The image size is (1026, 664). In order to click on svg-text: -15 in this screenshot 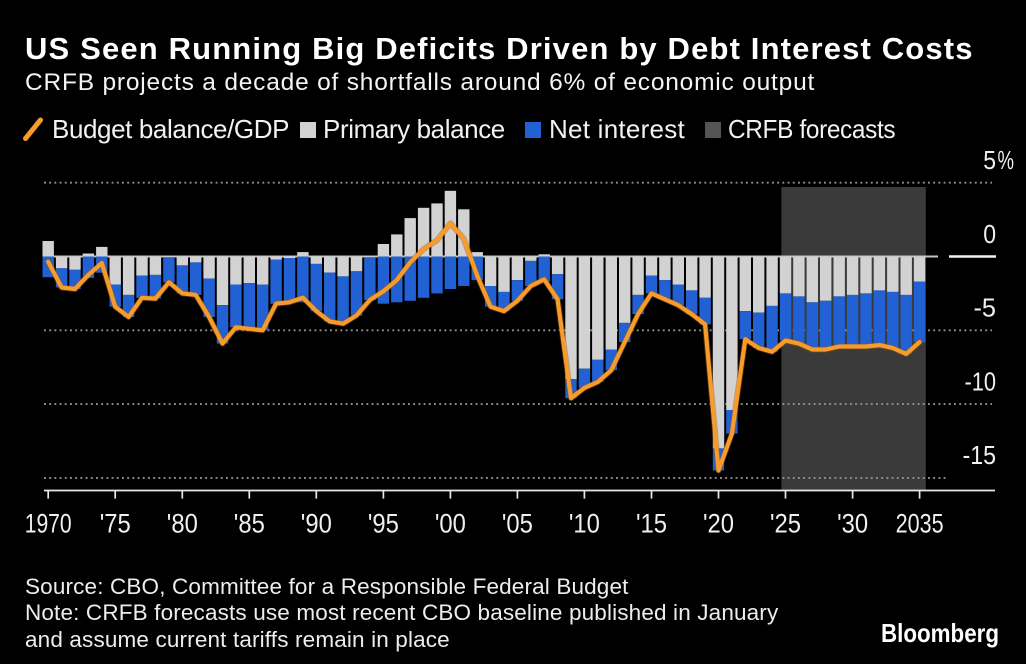, I will do `click(980, 455)`.